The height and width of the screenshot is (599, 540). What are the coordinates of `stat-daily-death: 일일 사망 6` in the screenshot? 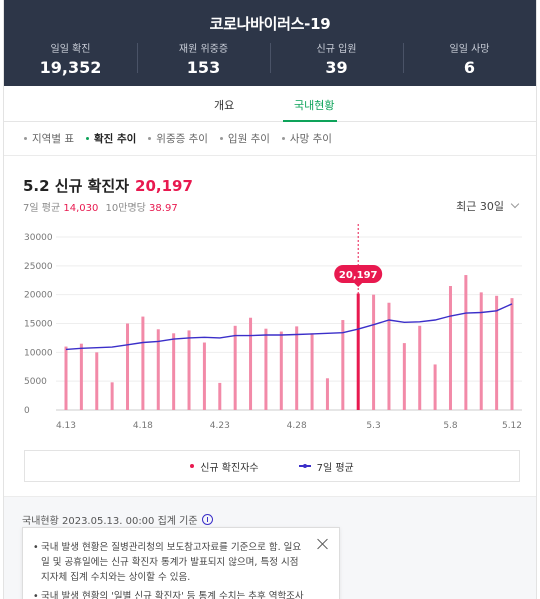 It's located at (469, 58).